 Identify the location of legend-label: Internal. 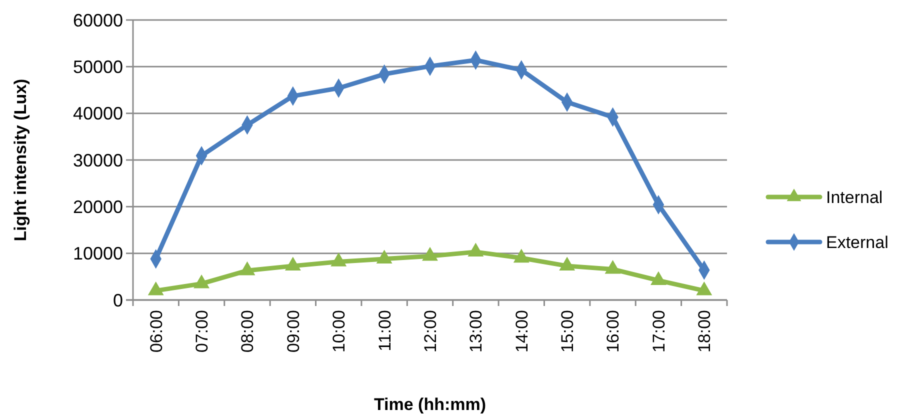
(854, 197).